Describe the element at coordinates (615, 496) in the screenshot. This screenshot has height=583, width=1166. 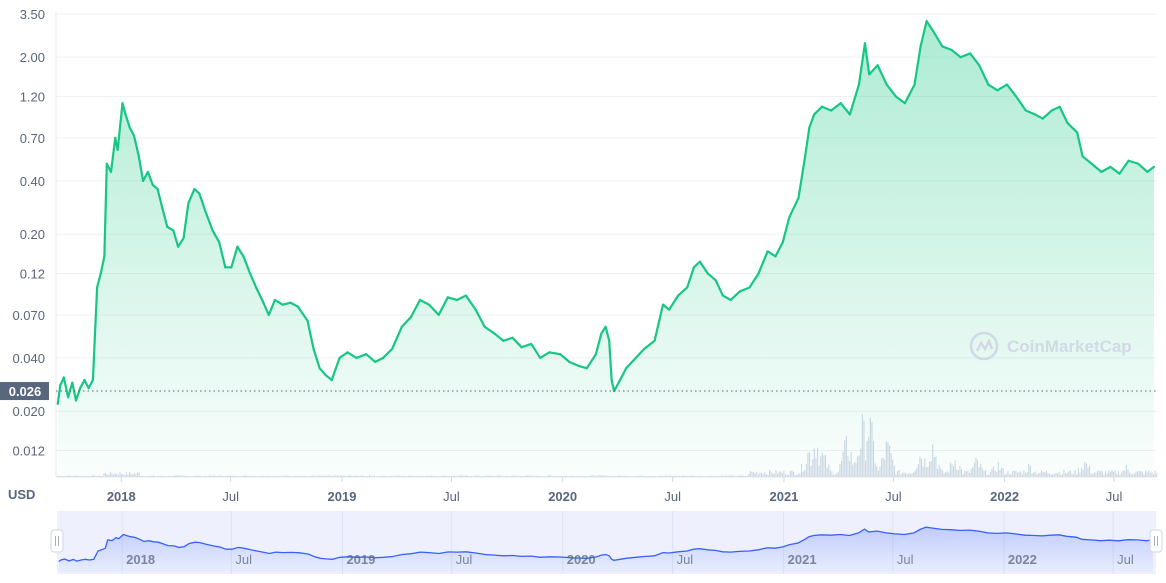
I see `x-axis: 2018 Jul 2019 Jul 2020 Jul 2021 Jul 2022 Jul` at that location.